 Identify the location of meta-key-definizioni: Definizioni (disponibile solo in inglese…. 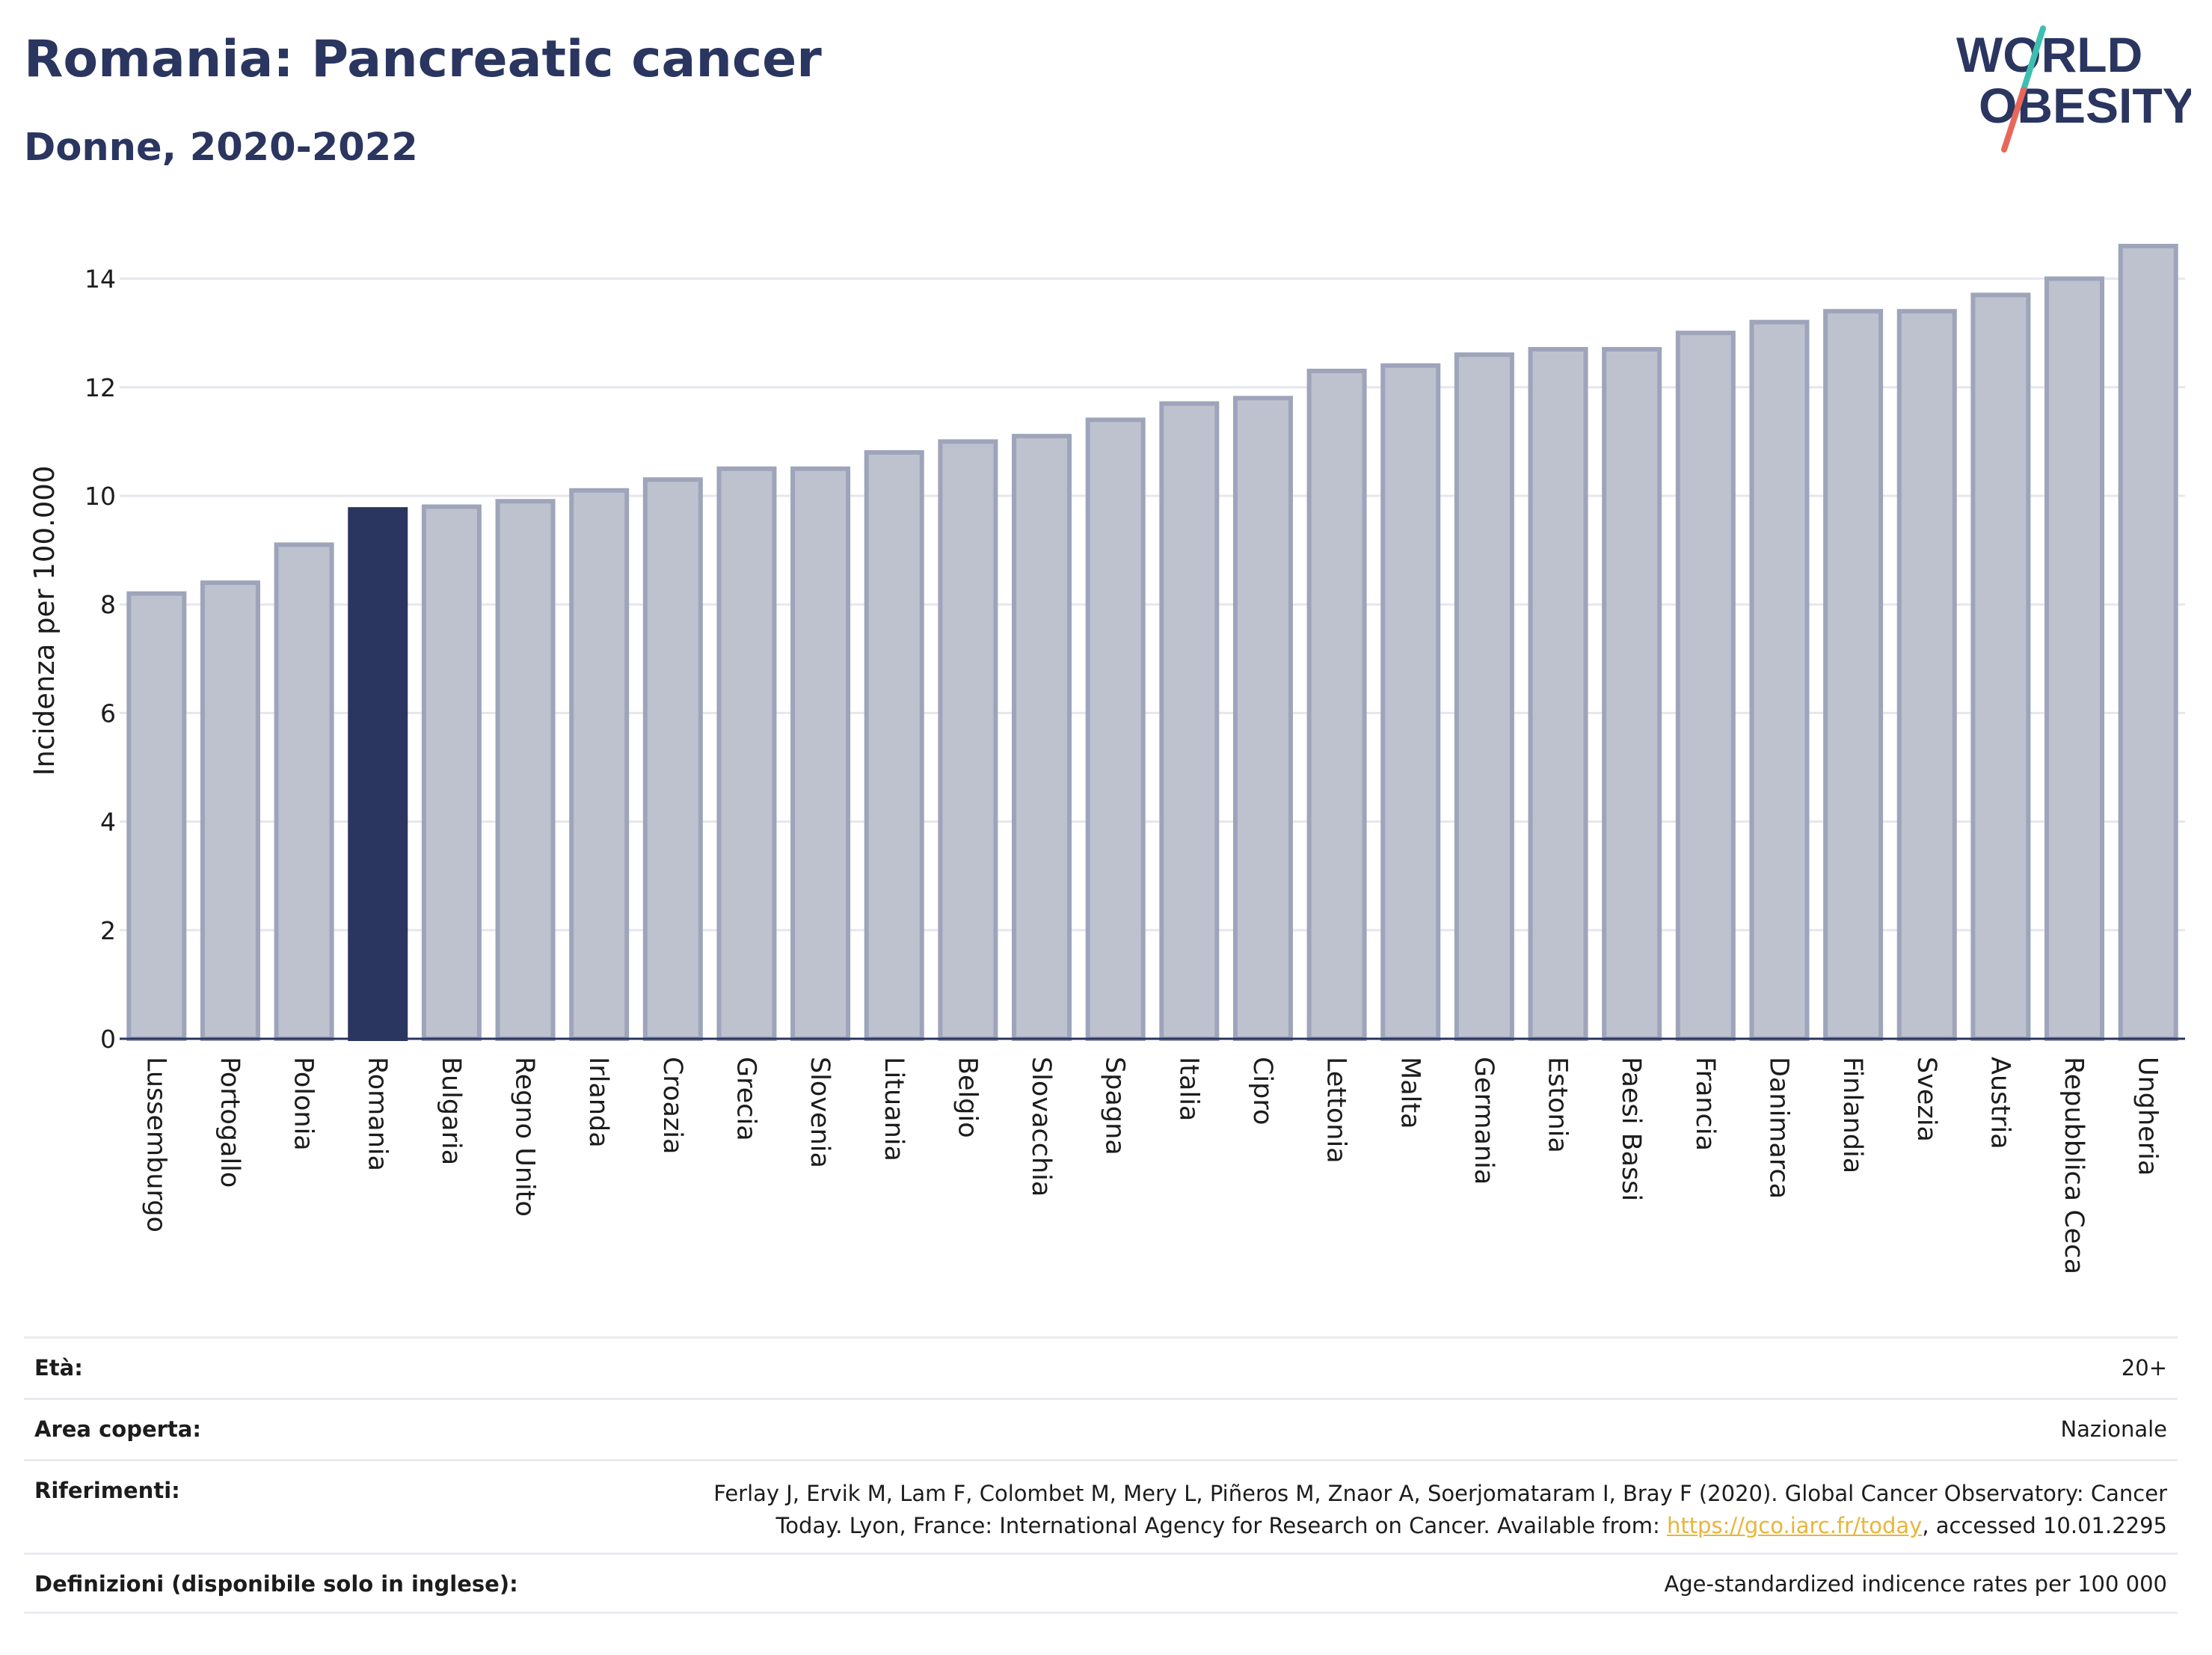
(276, 1584).